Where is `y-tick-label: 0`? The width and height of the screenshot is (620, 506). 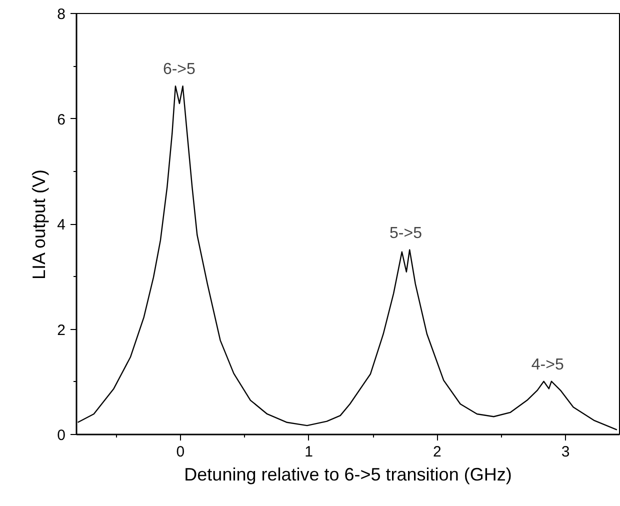 y-tick-label: 0 is located at coordinates (61, 435).